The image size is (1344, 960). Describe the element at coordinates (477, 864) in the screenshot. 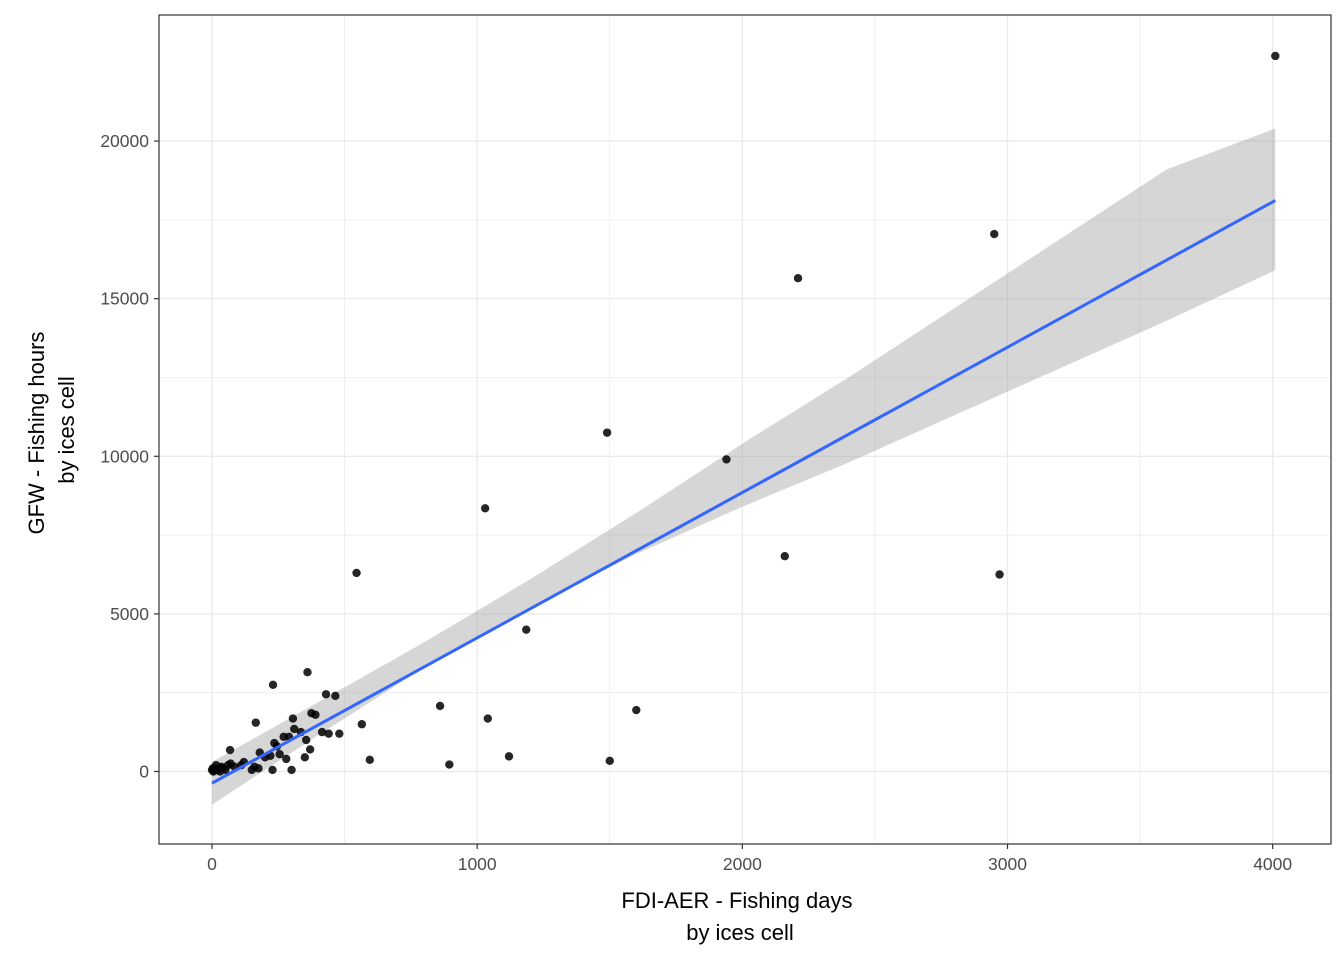

I see `x-tick-label-1: 1000` at that location.